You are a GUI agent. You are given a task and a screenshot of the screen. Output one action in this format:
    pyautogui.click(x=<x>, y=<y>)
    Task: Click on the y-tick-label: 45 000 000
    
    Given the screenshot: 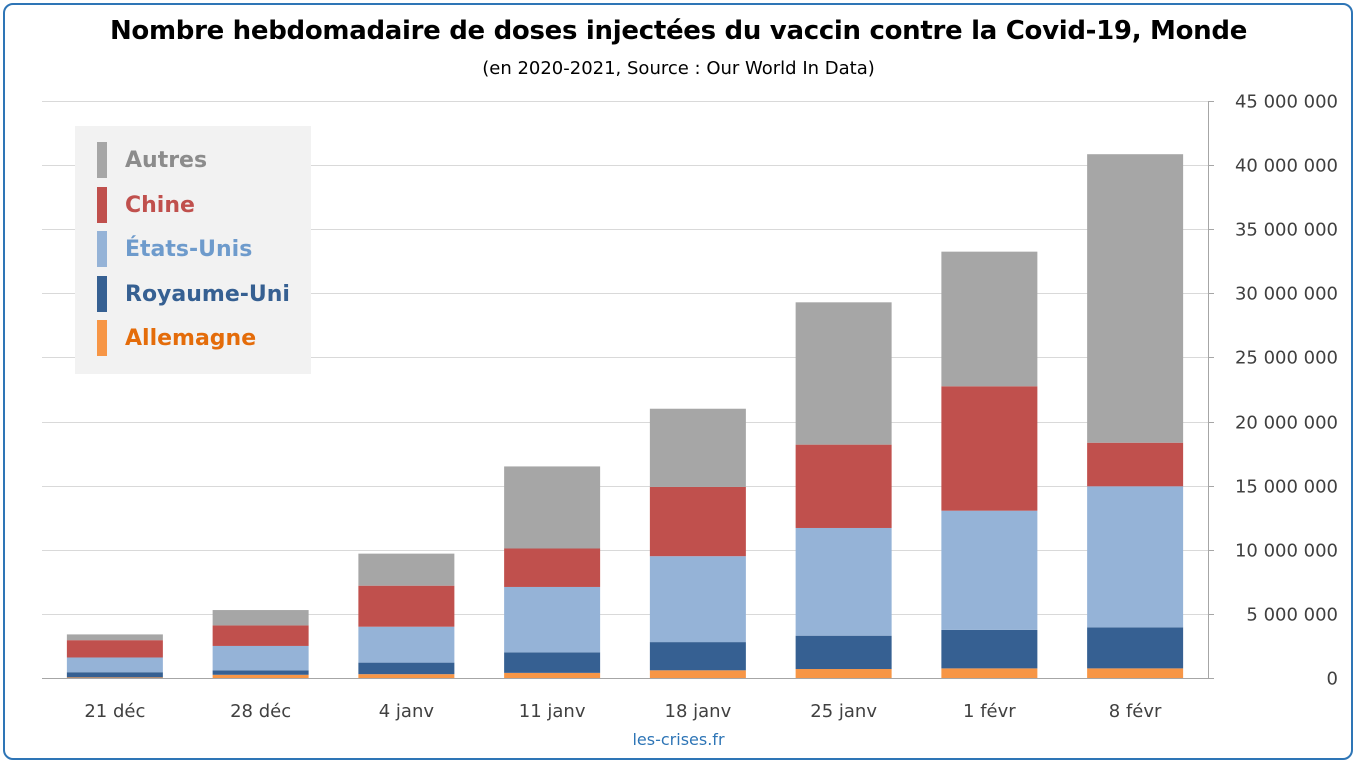 What is the action you would take?
    pyautogui.click(x=1286, y=102)
    